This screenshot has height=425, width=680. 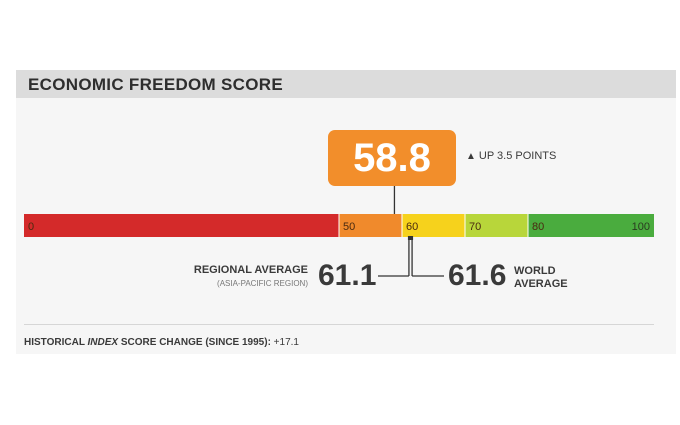 What do you see at coordinates (31, 227) in the screenshot?
I see `gauge-tick-label: 0` at bounding box center [31, 227].